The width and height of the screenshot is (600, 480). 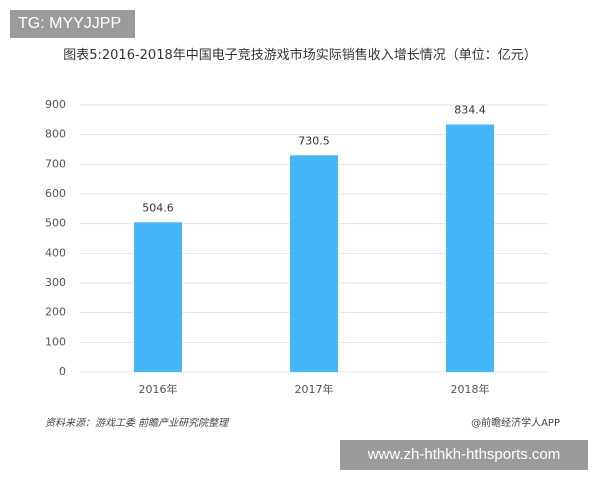 I want to click on value-label: 504.6, so click(x=158, y=207).